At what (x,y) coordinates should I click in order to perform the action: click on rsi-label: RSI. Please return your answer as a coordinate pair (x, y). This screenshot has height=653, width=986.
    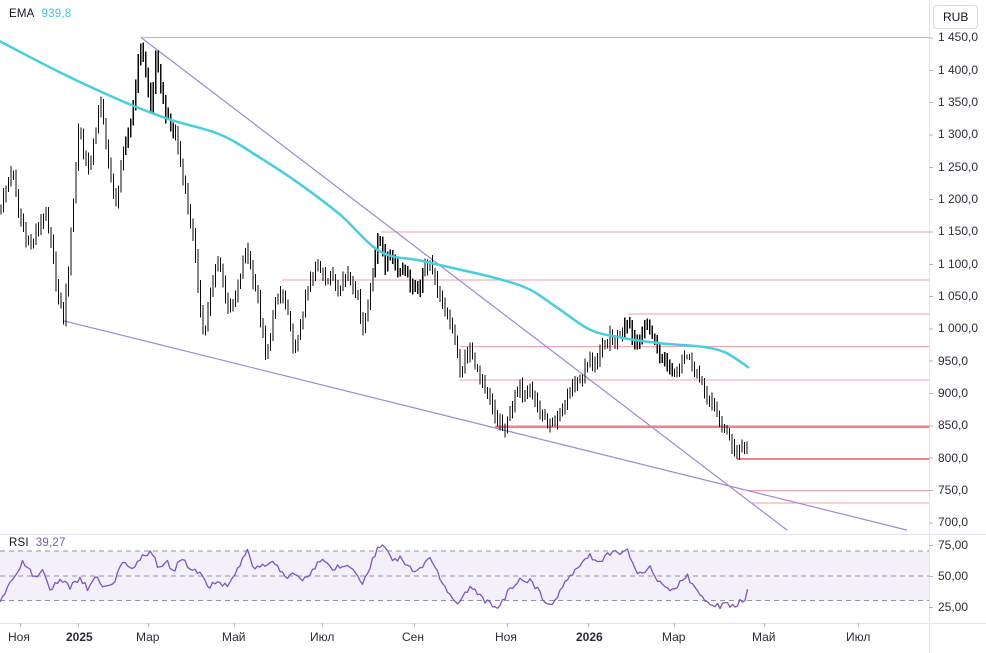
    Looking at the image, I should click on (19, 543).